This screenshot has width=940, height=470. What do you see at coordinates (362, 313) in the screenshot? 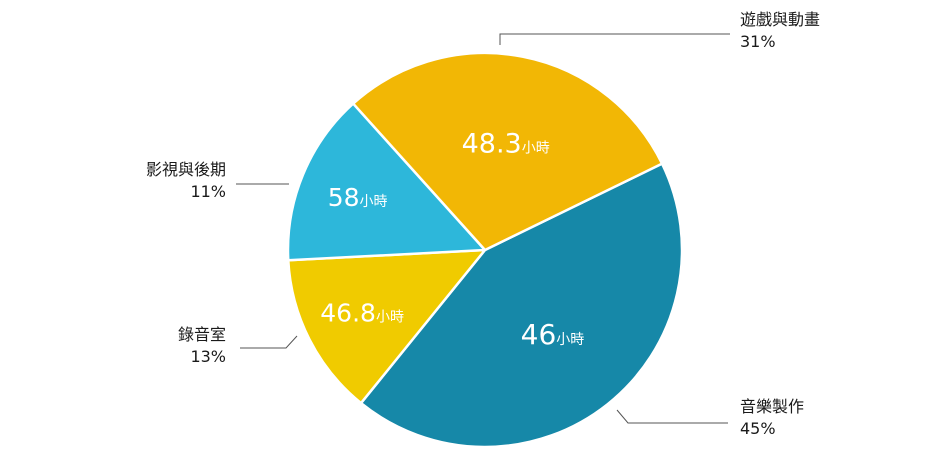
I see `slice-value-label: 46.8小時` at bounding box center [362, 313].